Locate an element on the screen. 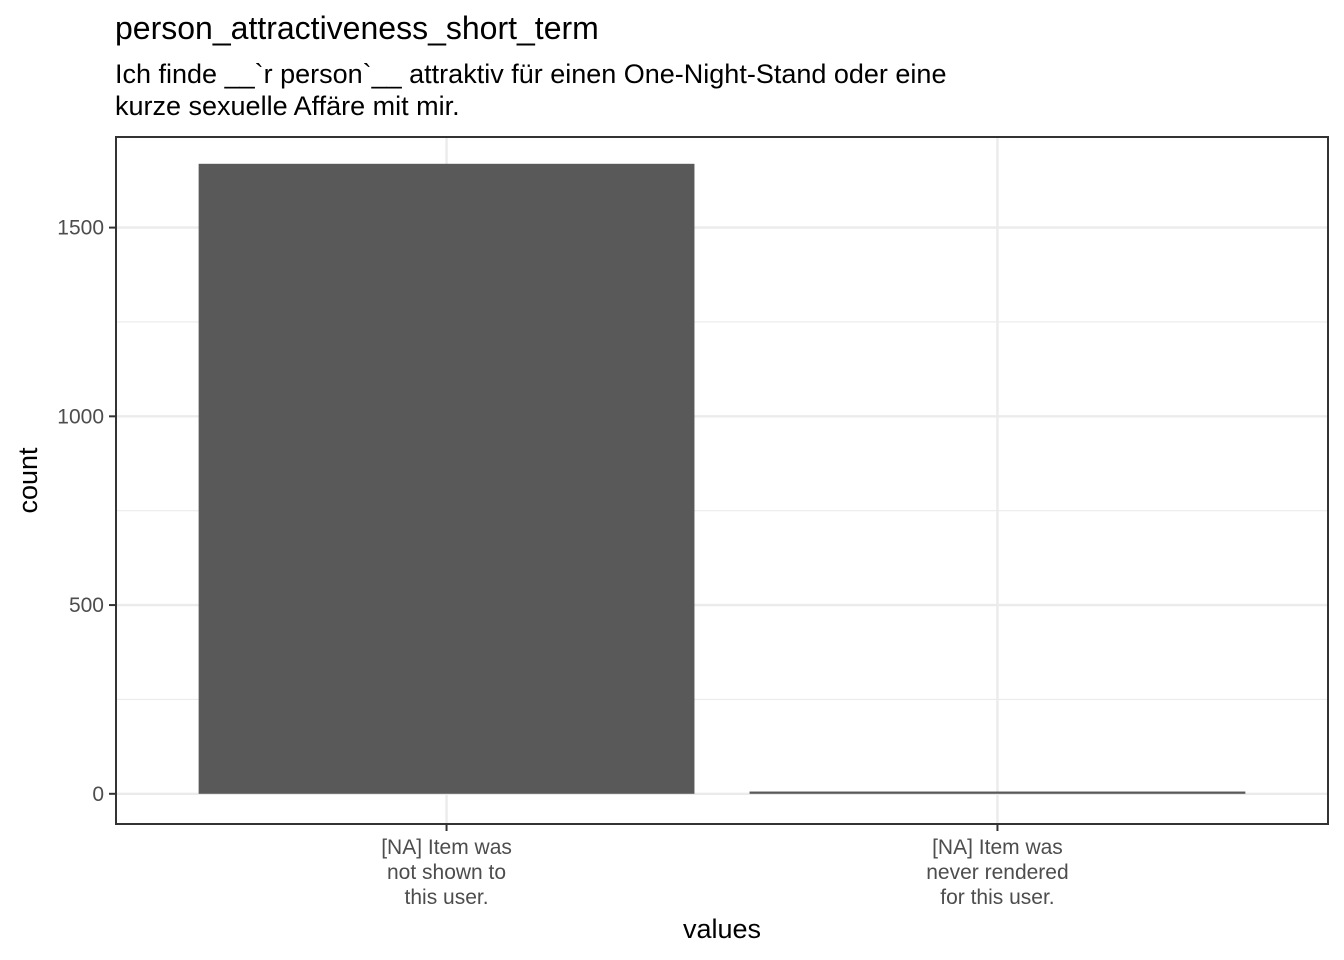 Image resolution: width=1344 pixels, height=960 pixels. y-axis: 0 500 1000 1500 is located at coordinates (86, 511).